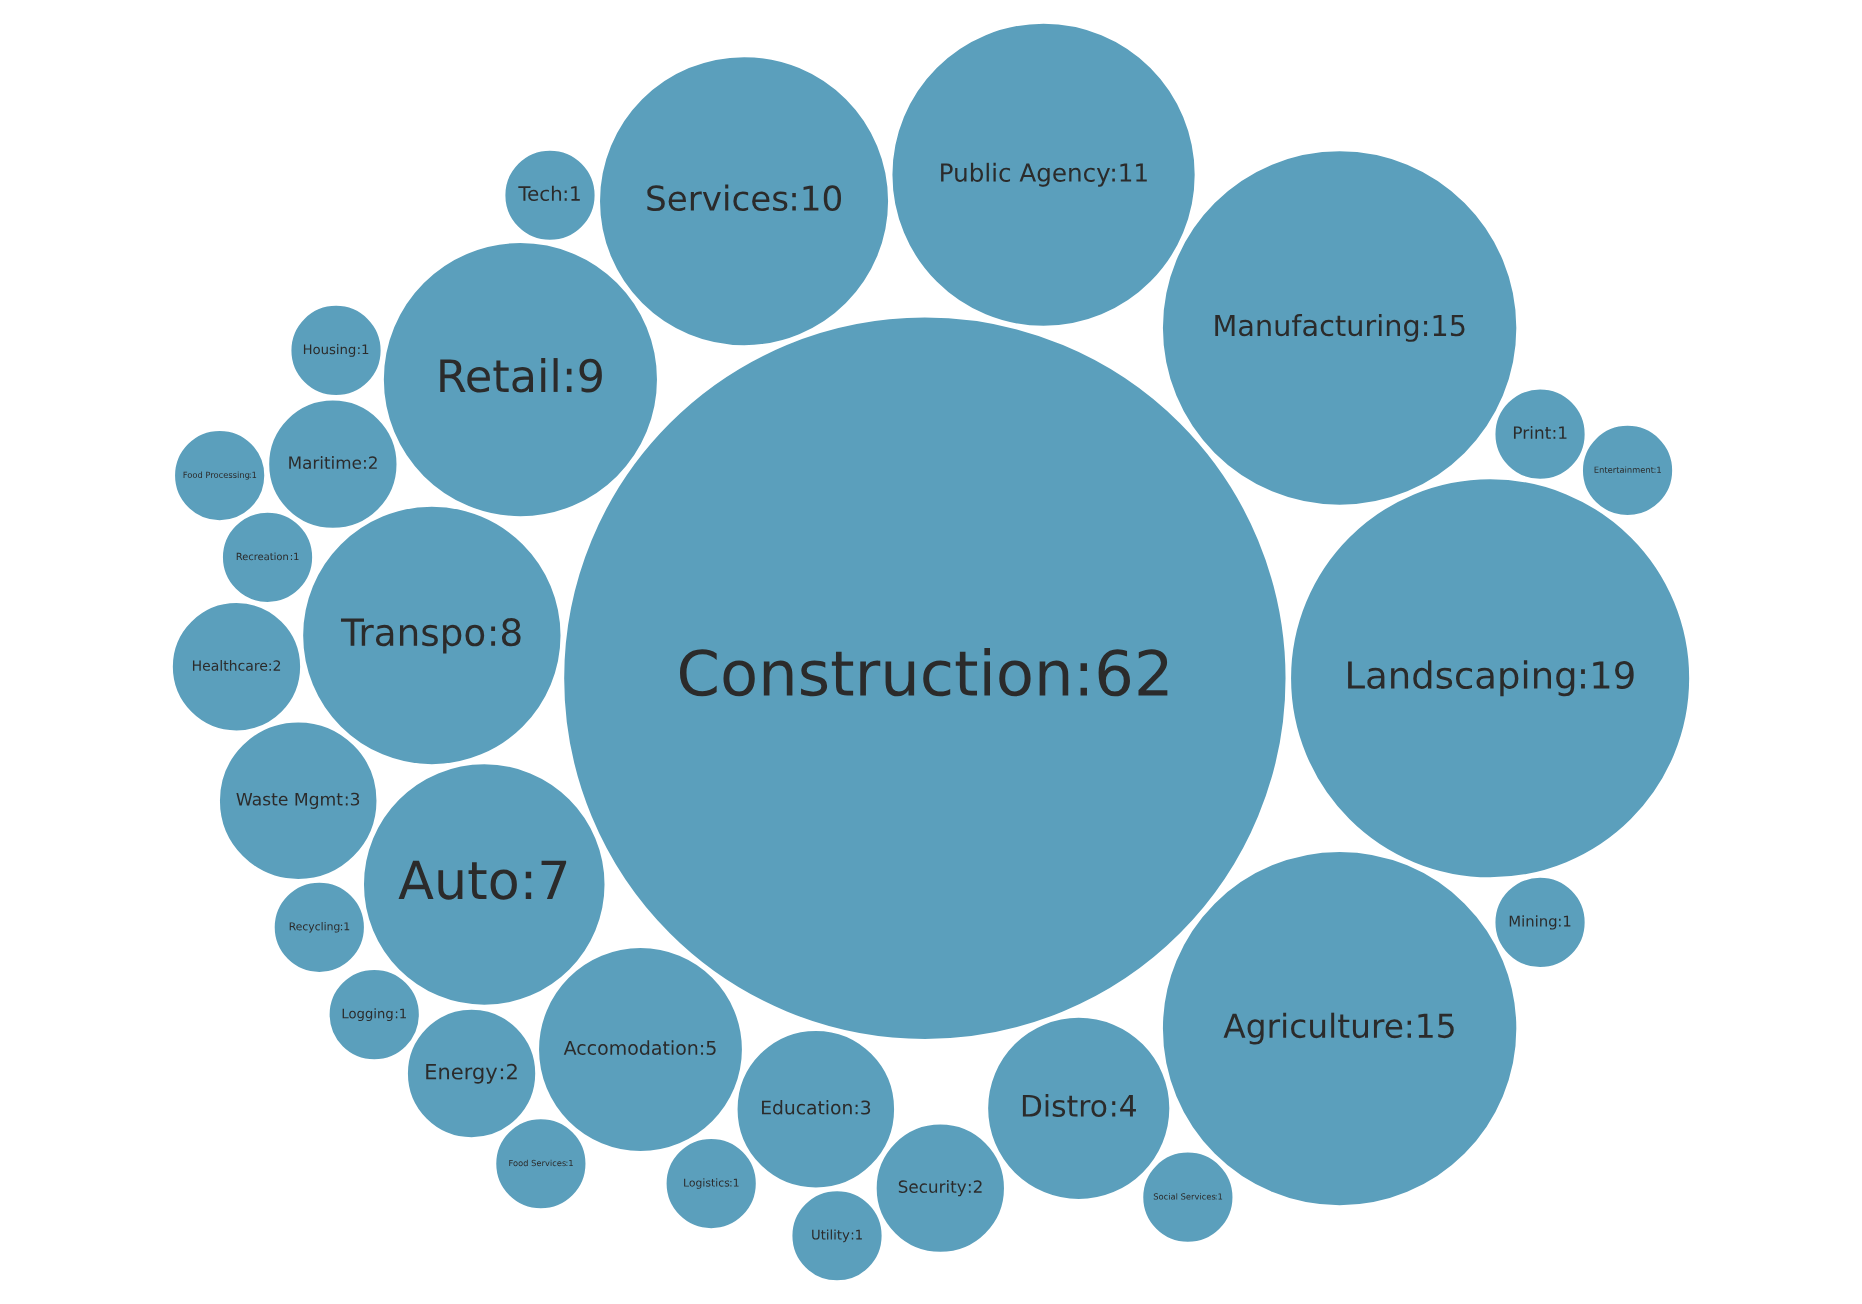 This screenshot has height=1304, width=1862. What do you see at coordinates (816, 198) in the screenshot?
I see `data-label: :10` at bounding box center [816, 198].